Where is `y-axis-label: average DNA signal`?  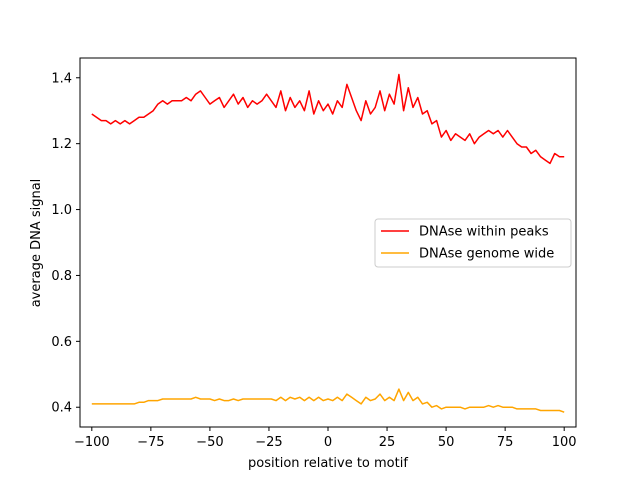 y-axis-label: average DNA signal is located at coordinates (36, 243).